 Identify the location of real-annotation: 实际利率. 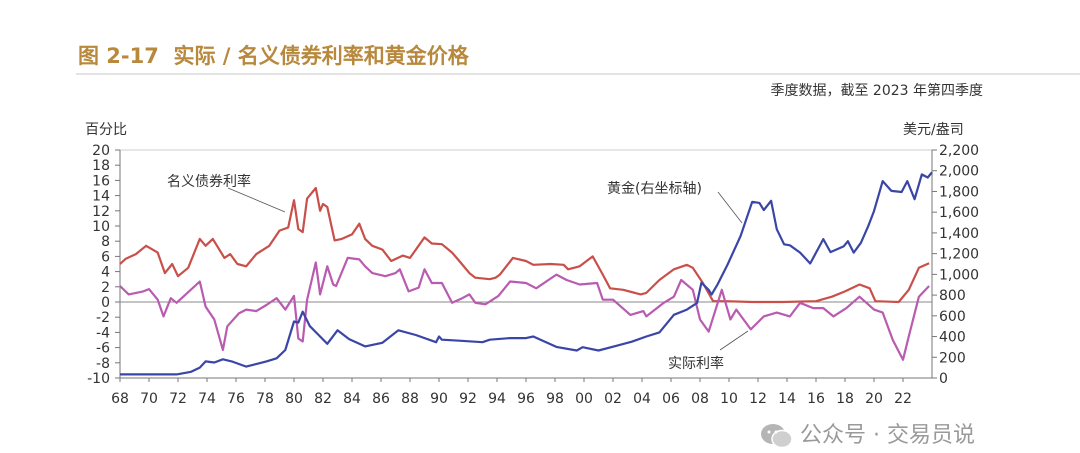
(696, 363).